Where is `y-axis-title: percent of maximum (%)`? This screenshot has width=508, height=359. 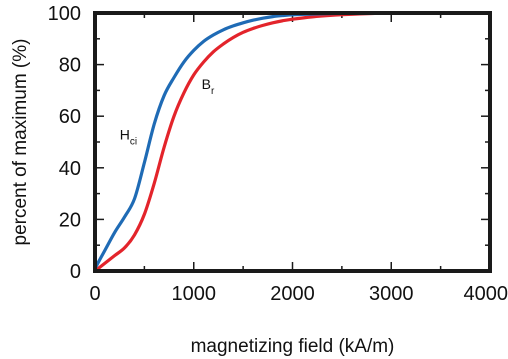
y-axis-title: percent of maximum (%) is located at coordinates (20, 142).